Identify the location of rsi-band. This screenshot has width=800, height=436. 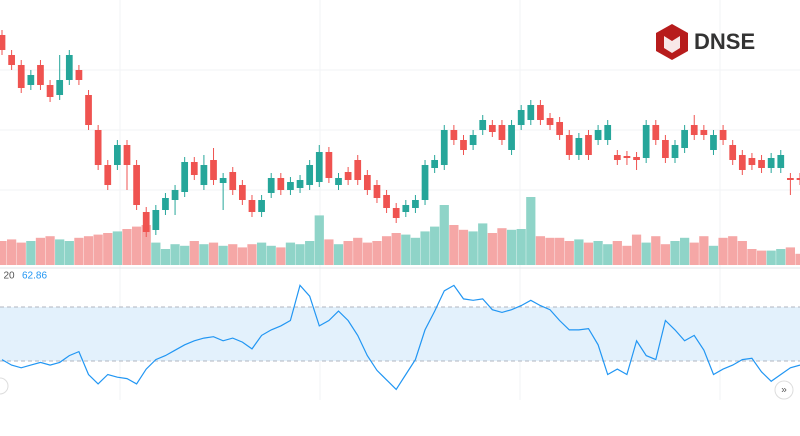
(400, 334).